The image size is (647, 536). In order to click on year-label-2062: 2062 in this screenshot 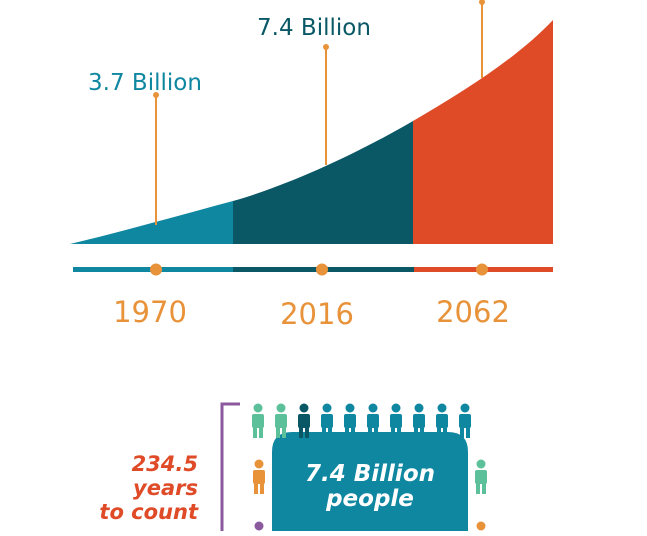, I will do `click(473, 312)`.